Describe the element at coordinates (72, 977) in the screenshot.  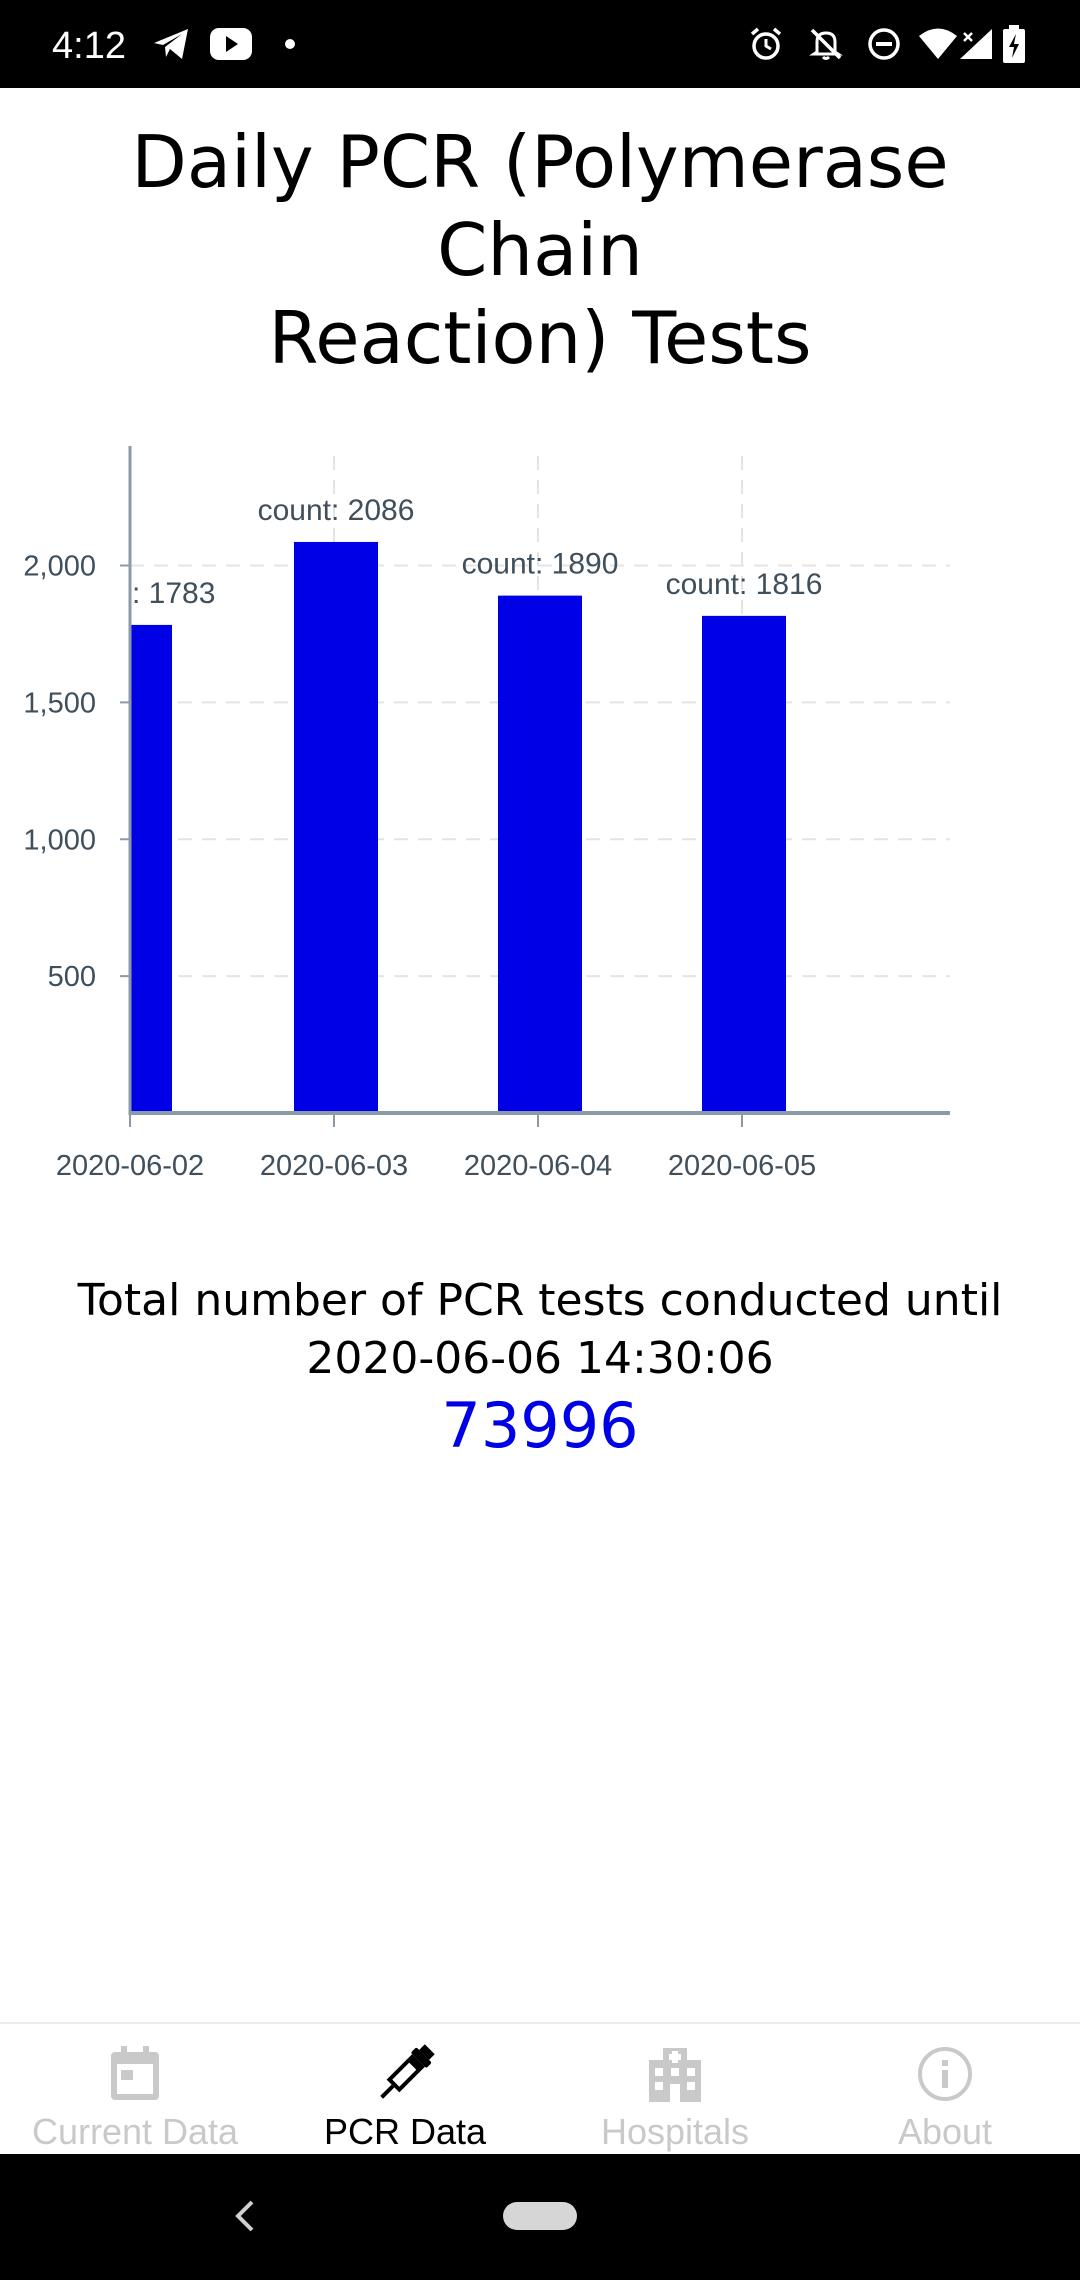
I see `y-tick-label: 500` at that location.